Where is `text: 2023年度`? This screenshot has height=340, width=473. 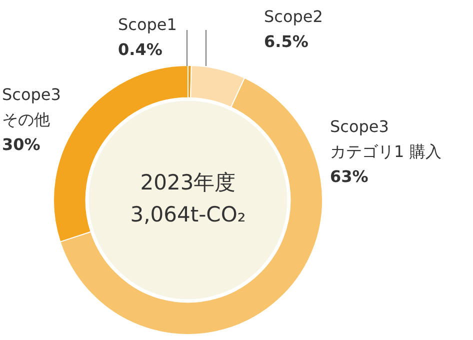 text: 2023年度 is located at coordinates (188, 182).